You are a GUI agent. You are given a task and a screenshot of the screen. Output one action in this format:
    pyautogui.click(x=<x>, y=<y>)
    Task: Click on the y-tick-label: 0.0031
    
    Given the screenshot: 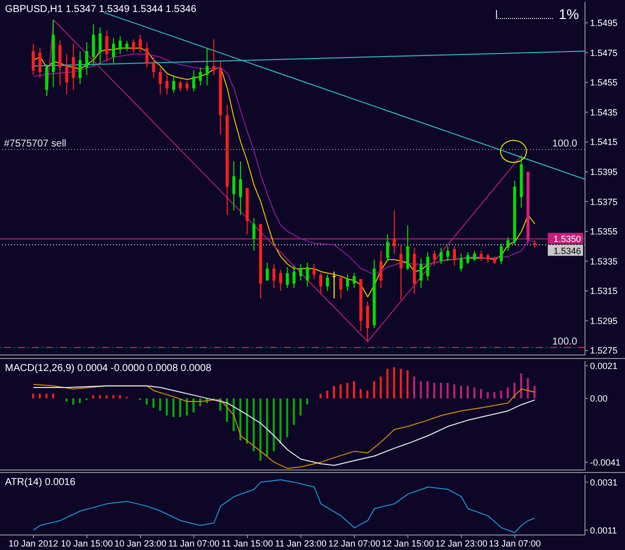 What is the action you would take?
    pyautogui.click(x=604, y=482)
    